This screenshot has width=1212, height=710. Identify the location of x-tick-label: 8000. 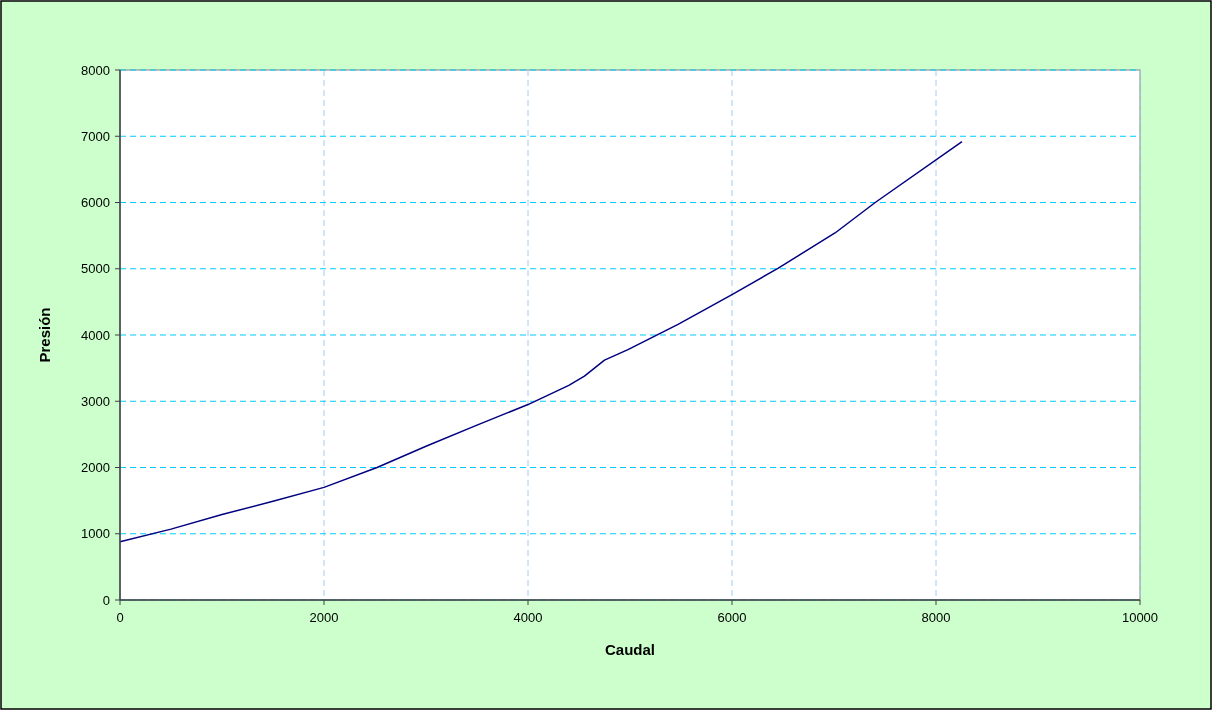
(936, 617).